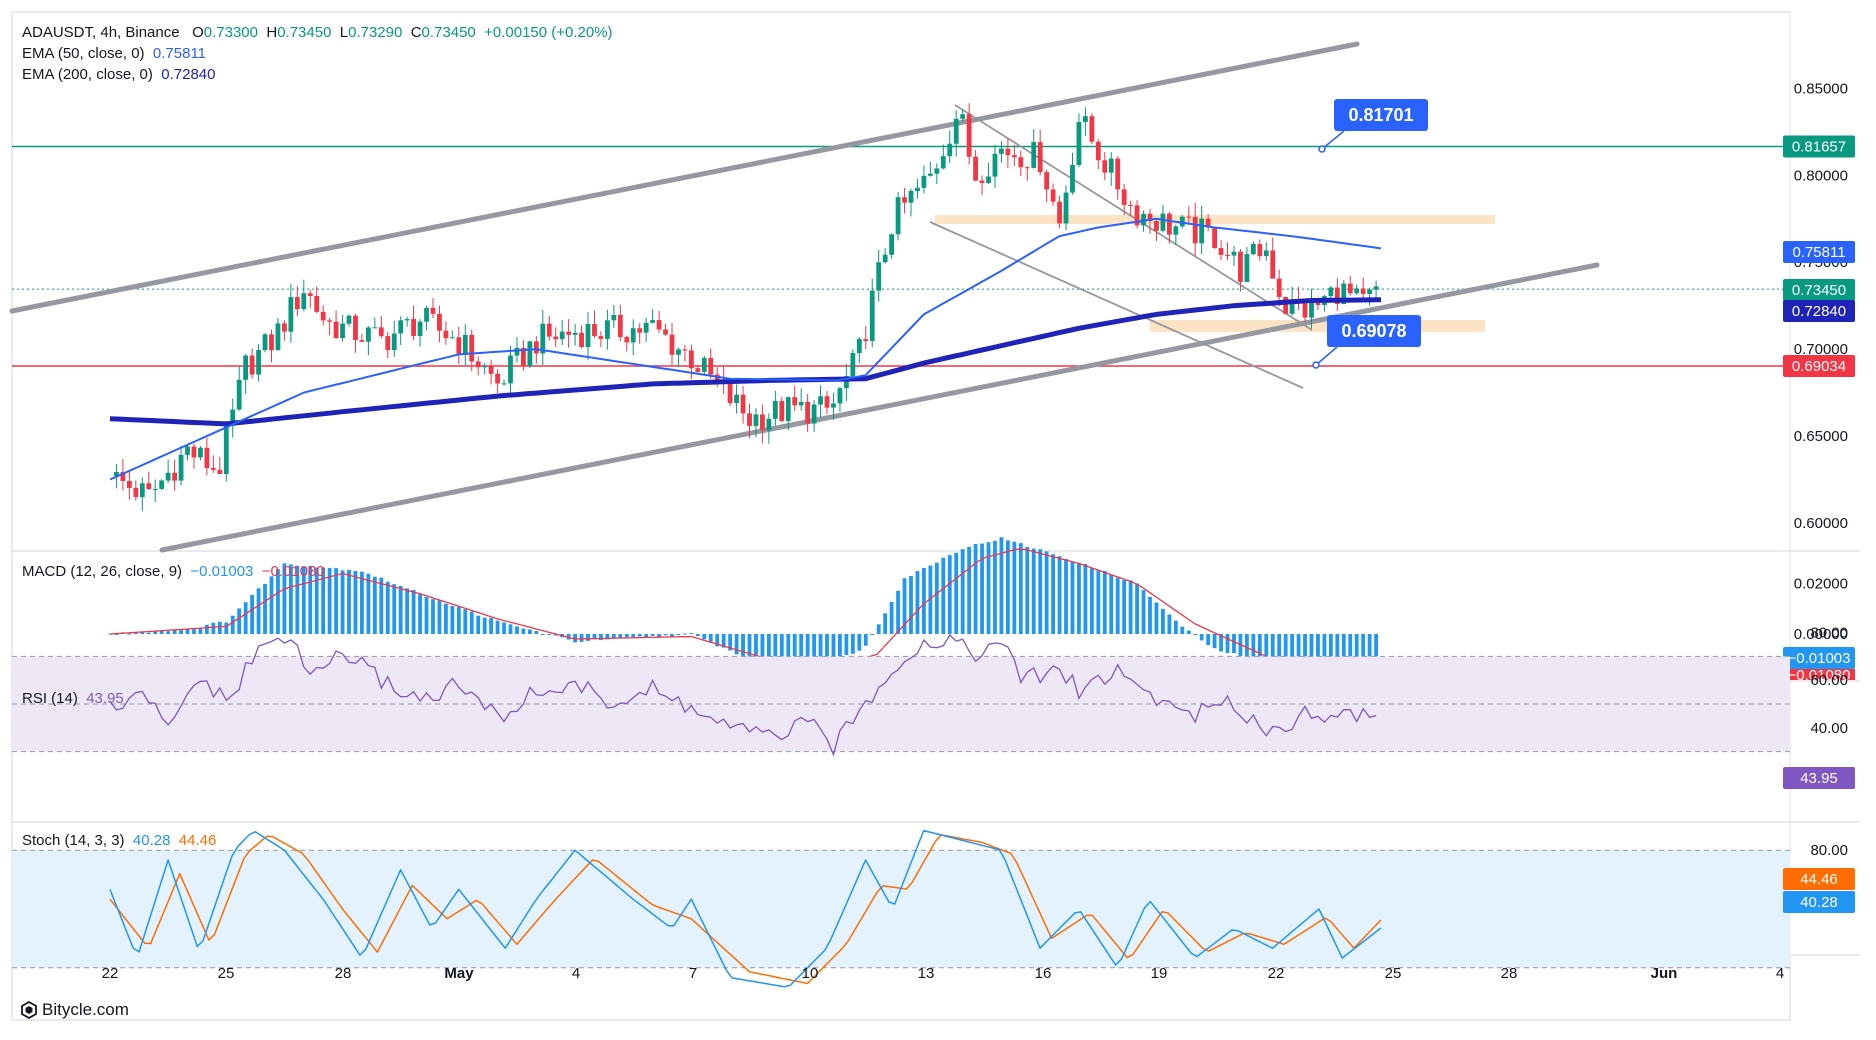 This screenshot has width=1876, height=1040. Describe the element at coordinates (73, 698) in the screenshot. I see `rsi-legend: RSI (14) 43.95` at that location.